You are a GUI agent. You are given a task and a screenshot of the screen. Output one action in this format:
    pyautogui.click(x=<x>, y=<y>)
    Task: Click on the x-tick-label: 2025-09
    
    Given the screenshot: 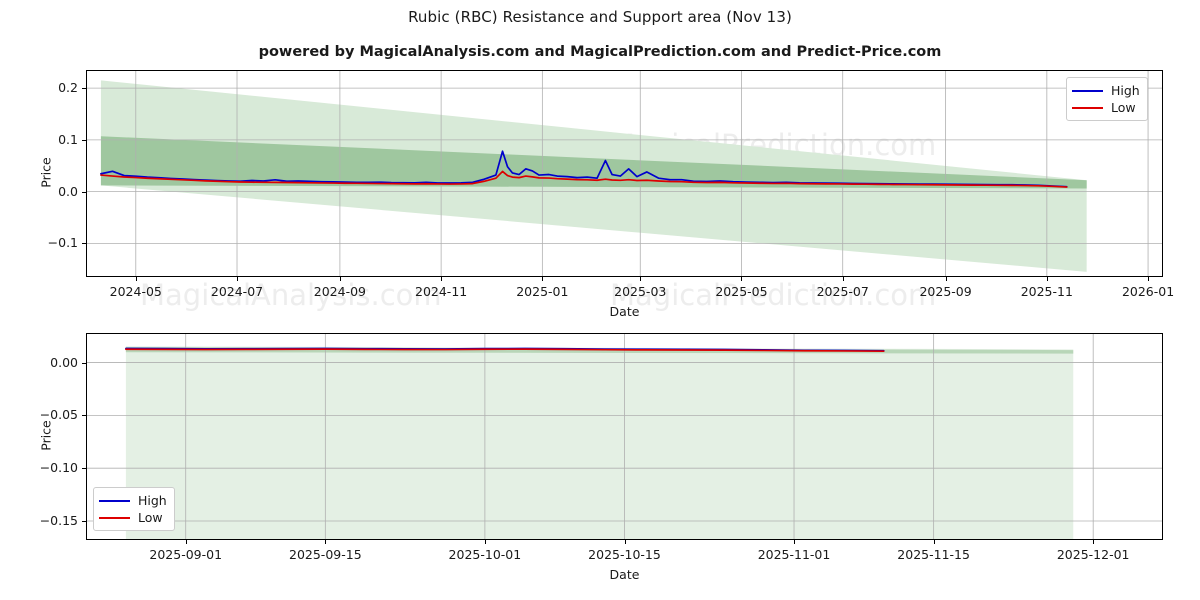 What is the action you would take?
    pyautogui.click(x=945, y=291)
    